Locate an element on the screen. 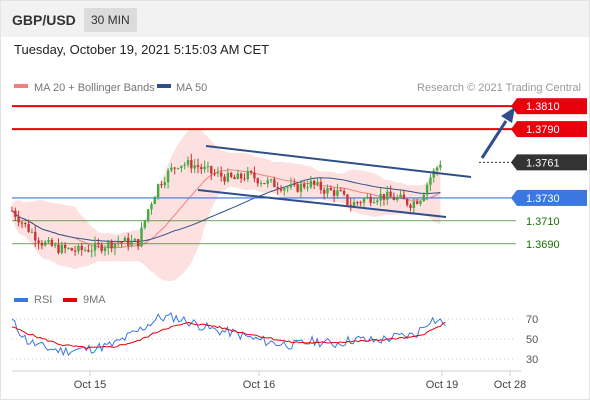 The height and width of the screenshot is (400, 590). level-label: 1.3710 is located at coordinates (543, 222).